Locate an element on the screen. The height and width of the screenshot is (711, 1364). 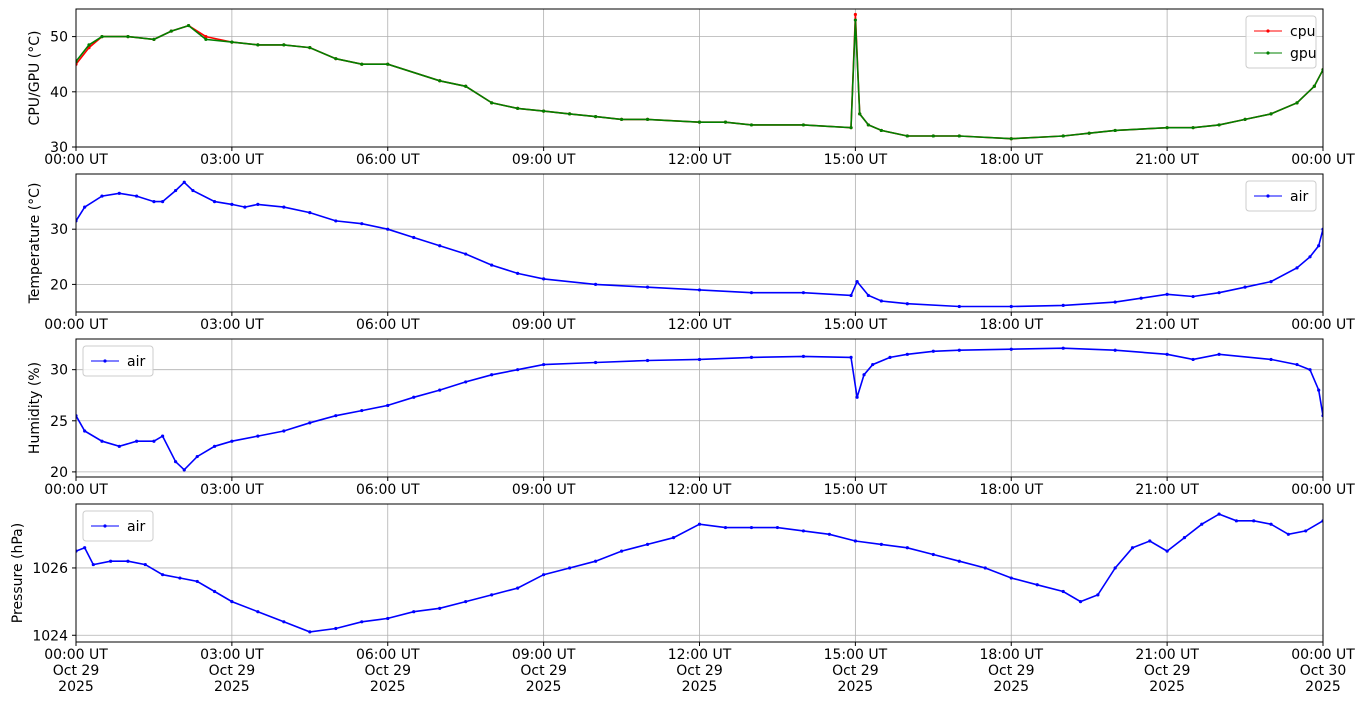
y-tick-label: 1026 is located at coordinates (50, 569).